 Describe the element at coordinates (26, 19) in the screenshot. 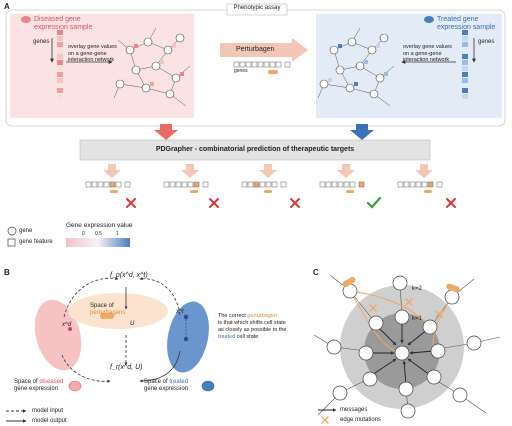

I see `diseased-cell-icon` at that location.